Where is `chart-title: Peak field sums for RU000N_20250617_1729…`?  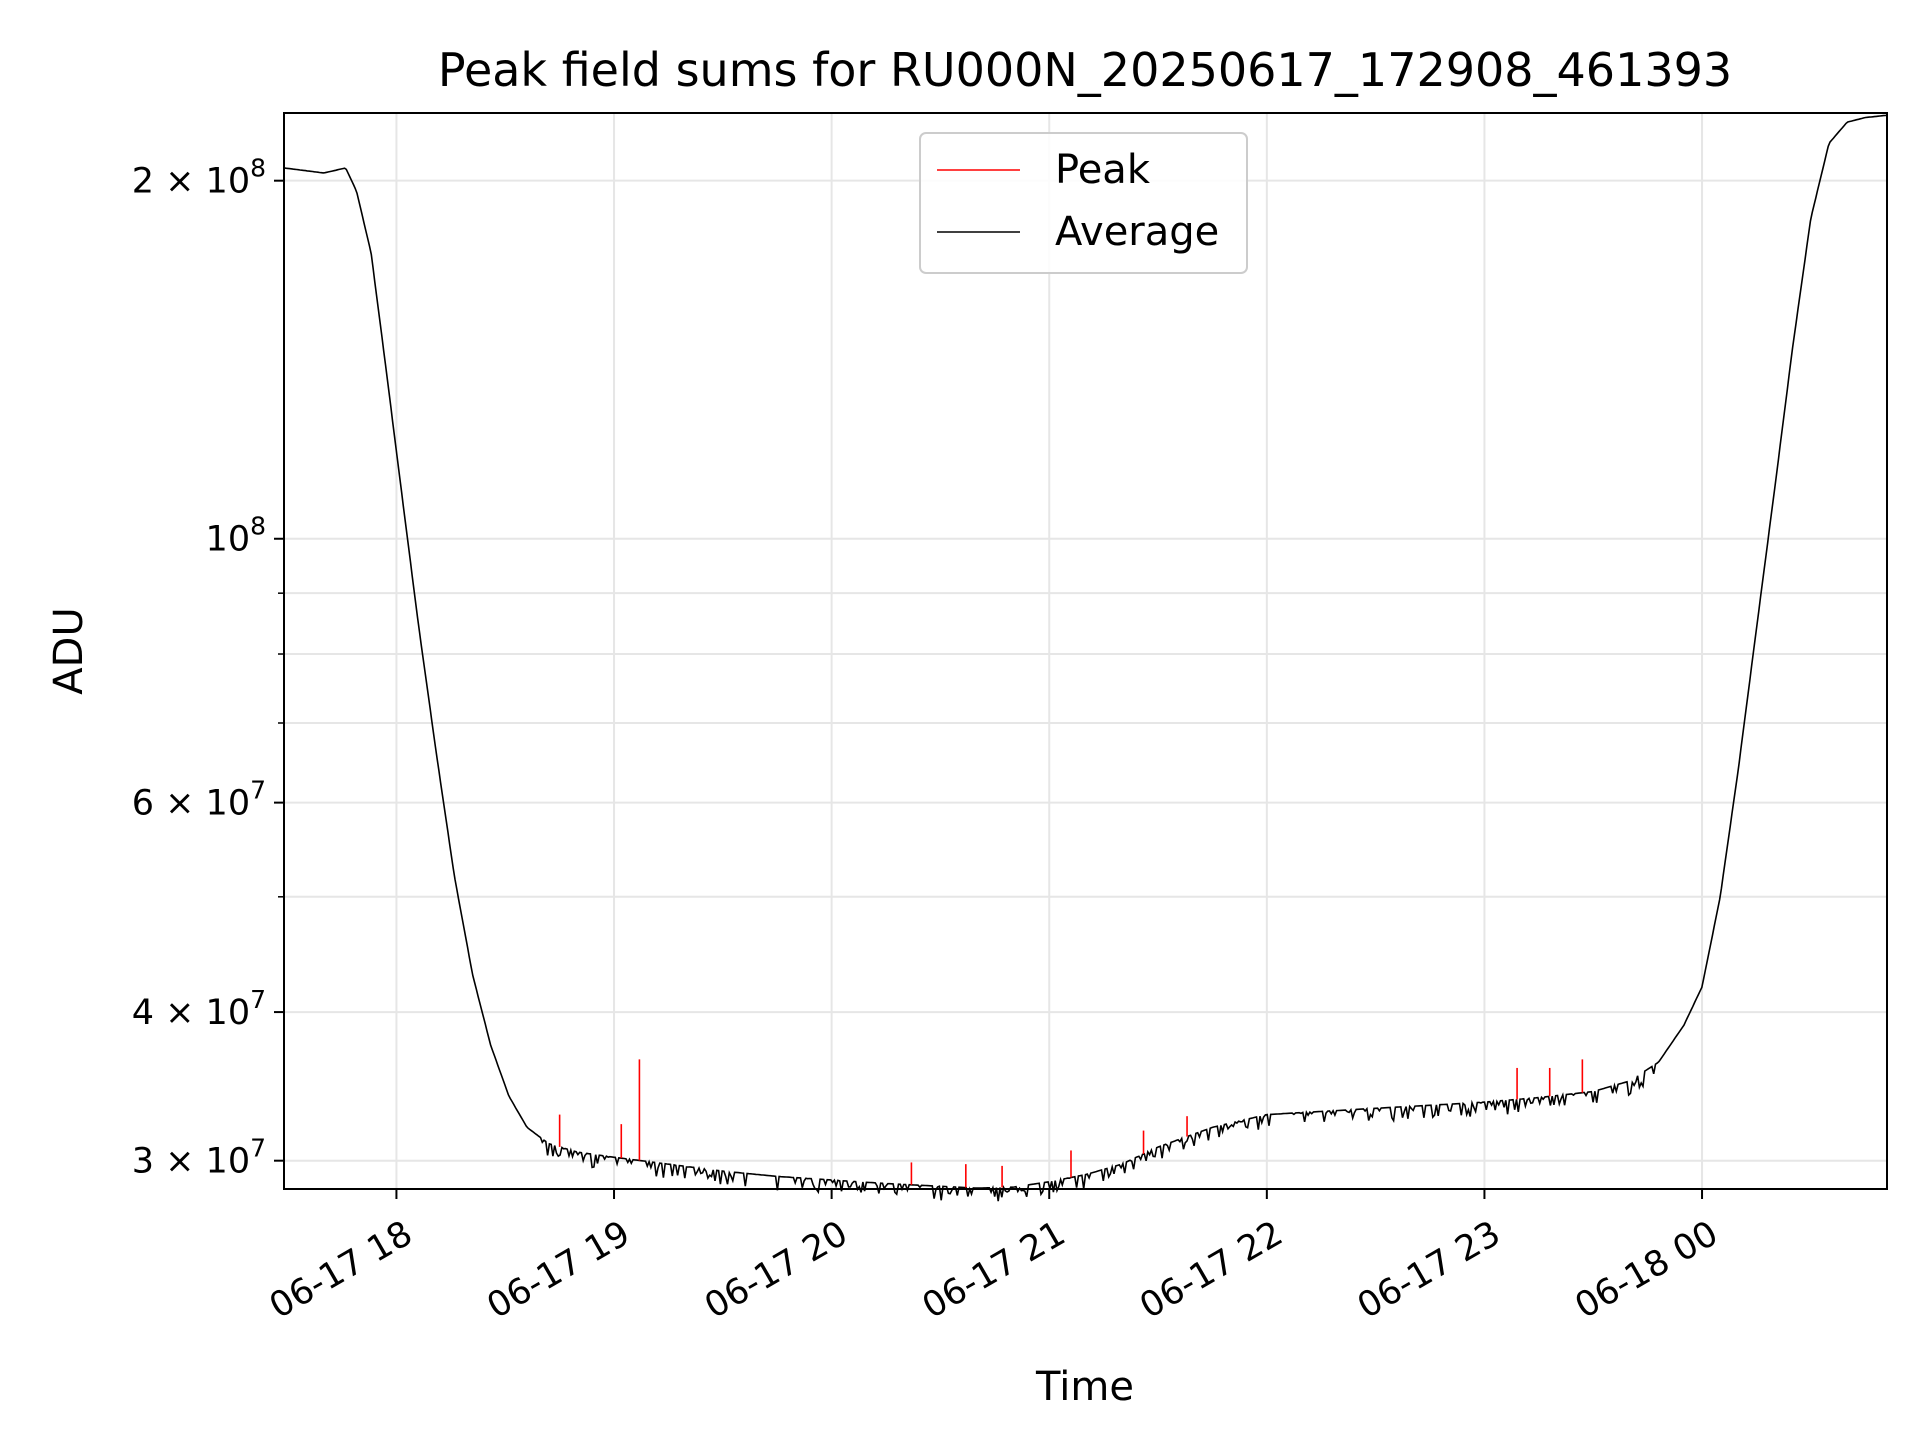
chart-title: Peak field sums for RU000N_20250617_1729… is located at coordinates (1085, 70).